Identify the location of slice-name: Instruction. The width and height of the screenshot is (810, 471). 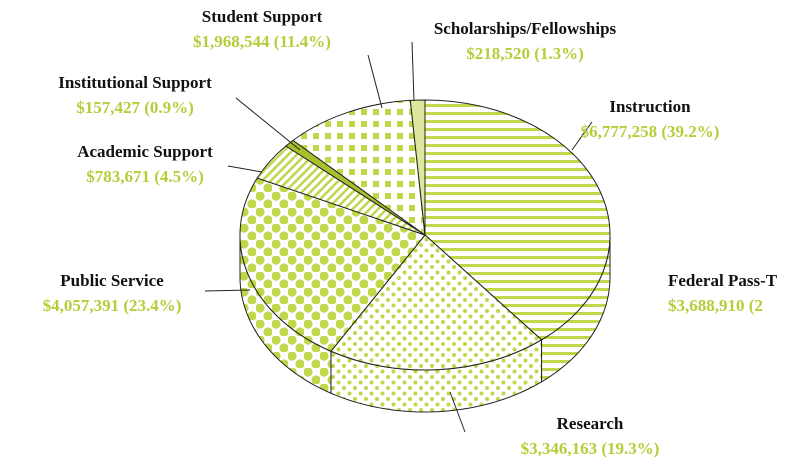
(650, 106).